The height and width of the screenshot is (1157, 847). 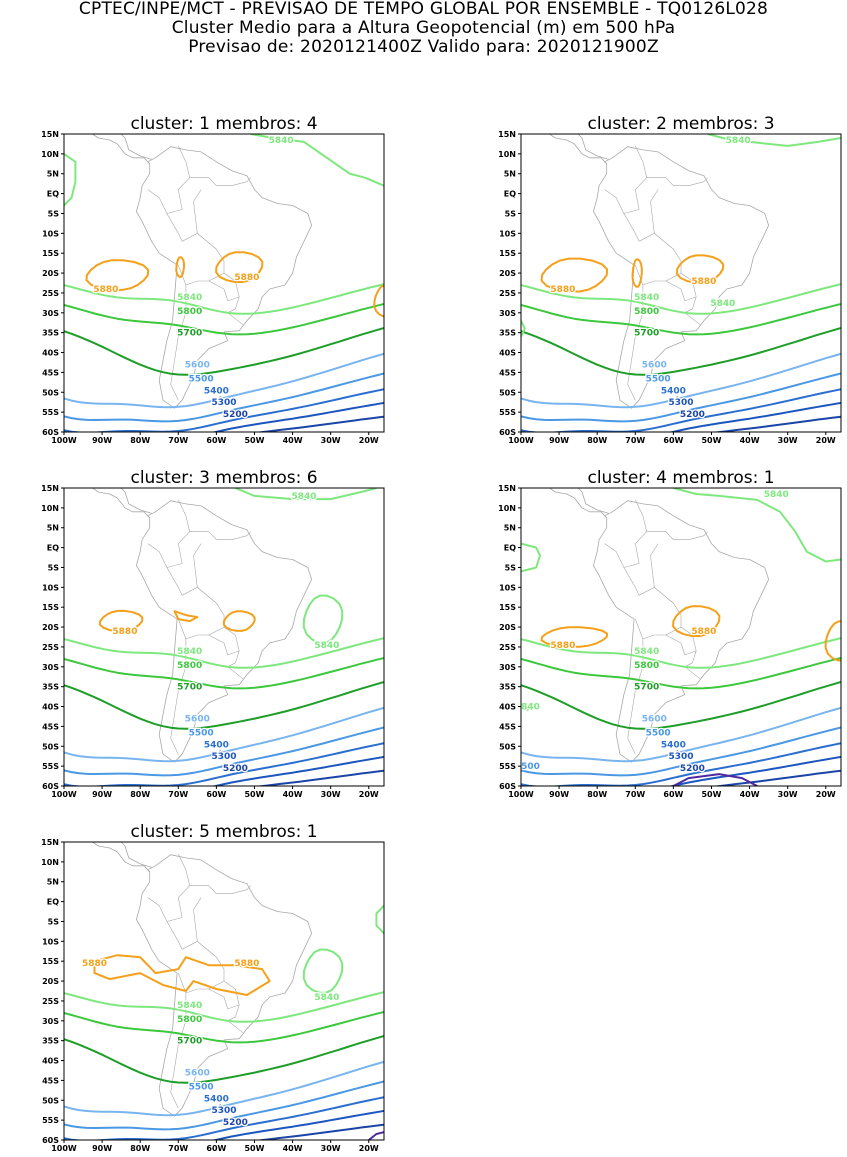 What do you see at coordinates (136, 147) in the screenshot?
I see `central-america-coastline` at bounding box center [136, 147].